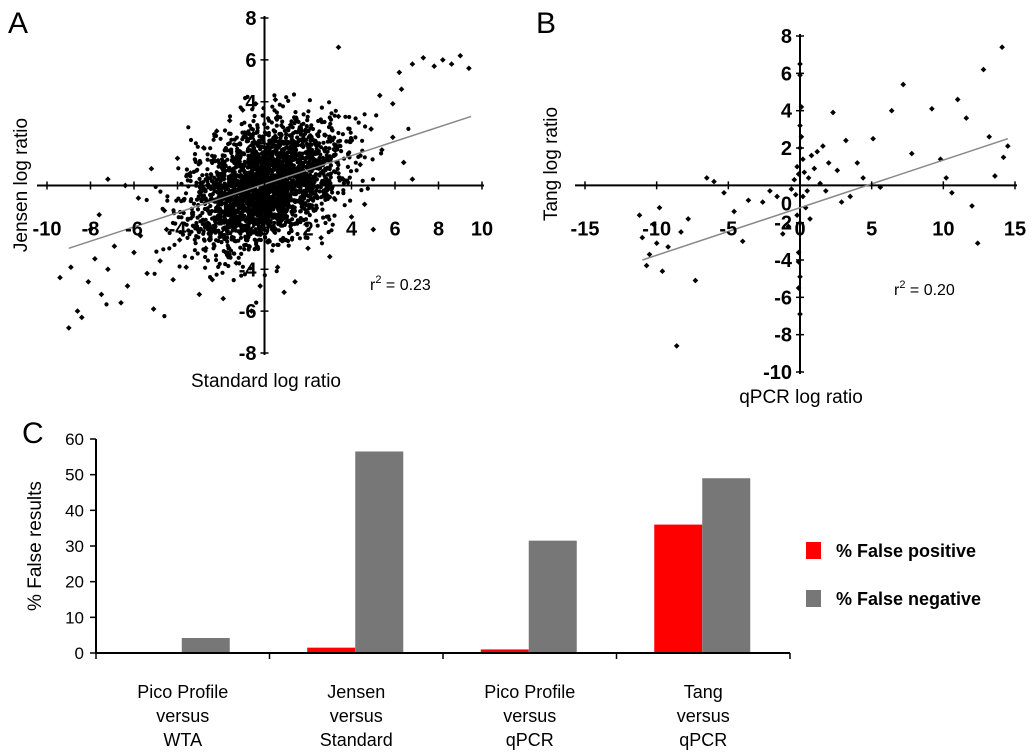  What do you see at coordinates (906, 551) in the screenshot?
I see `legend-label: % False positive` at bounding box center [906, 551].